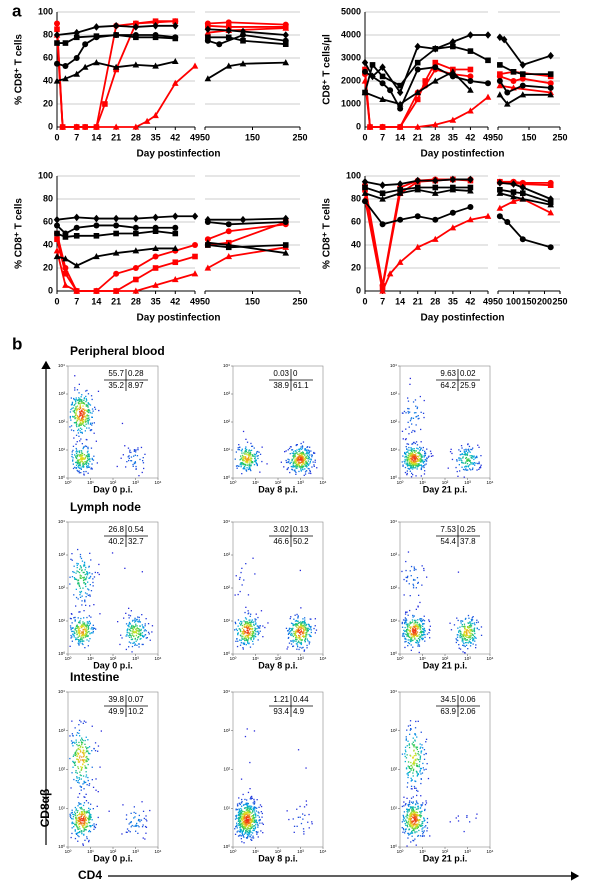 The height and width of the screenshot is (893, 600). I want to click on x-tick-label: 21, so click(116, 137).